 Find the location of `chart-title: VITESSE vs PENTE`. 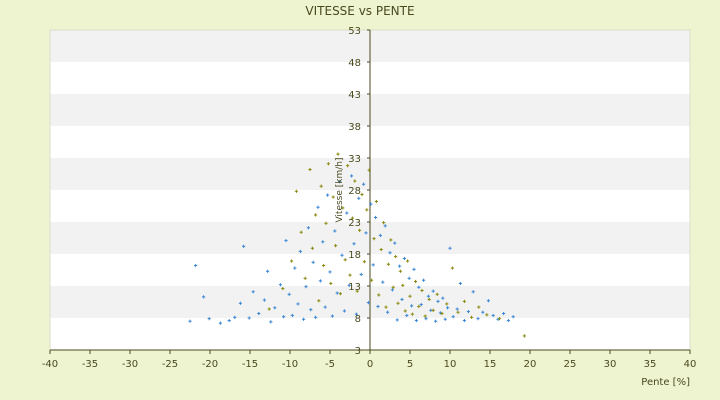

chart-title: VITESSE vs PENTE is located at coordinates (359, 11).